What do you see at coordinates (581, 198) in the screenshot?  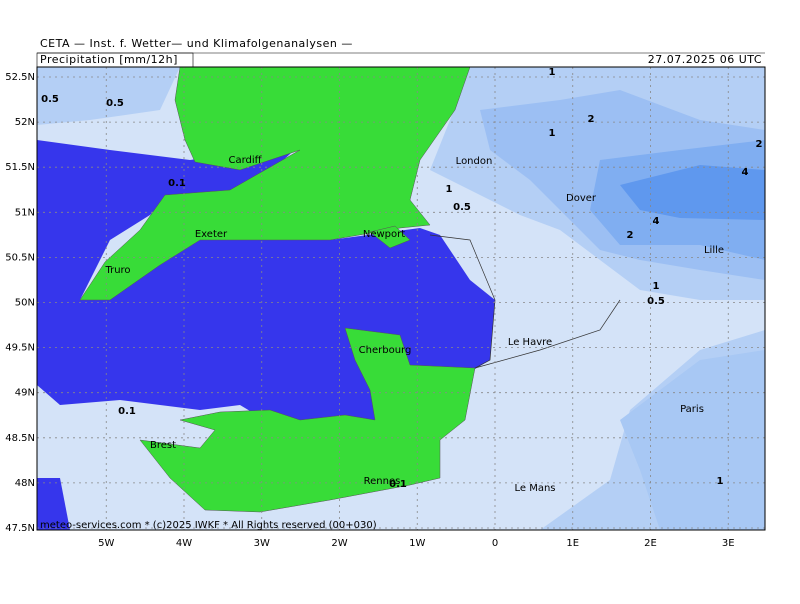 I see `city-label: Dover` at bounding box center [581, 198].